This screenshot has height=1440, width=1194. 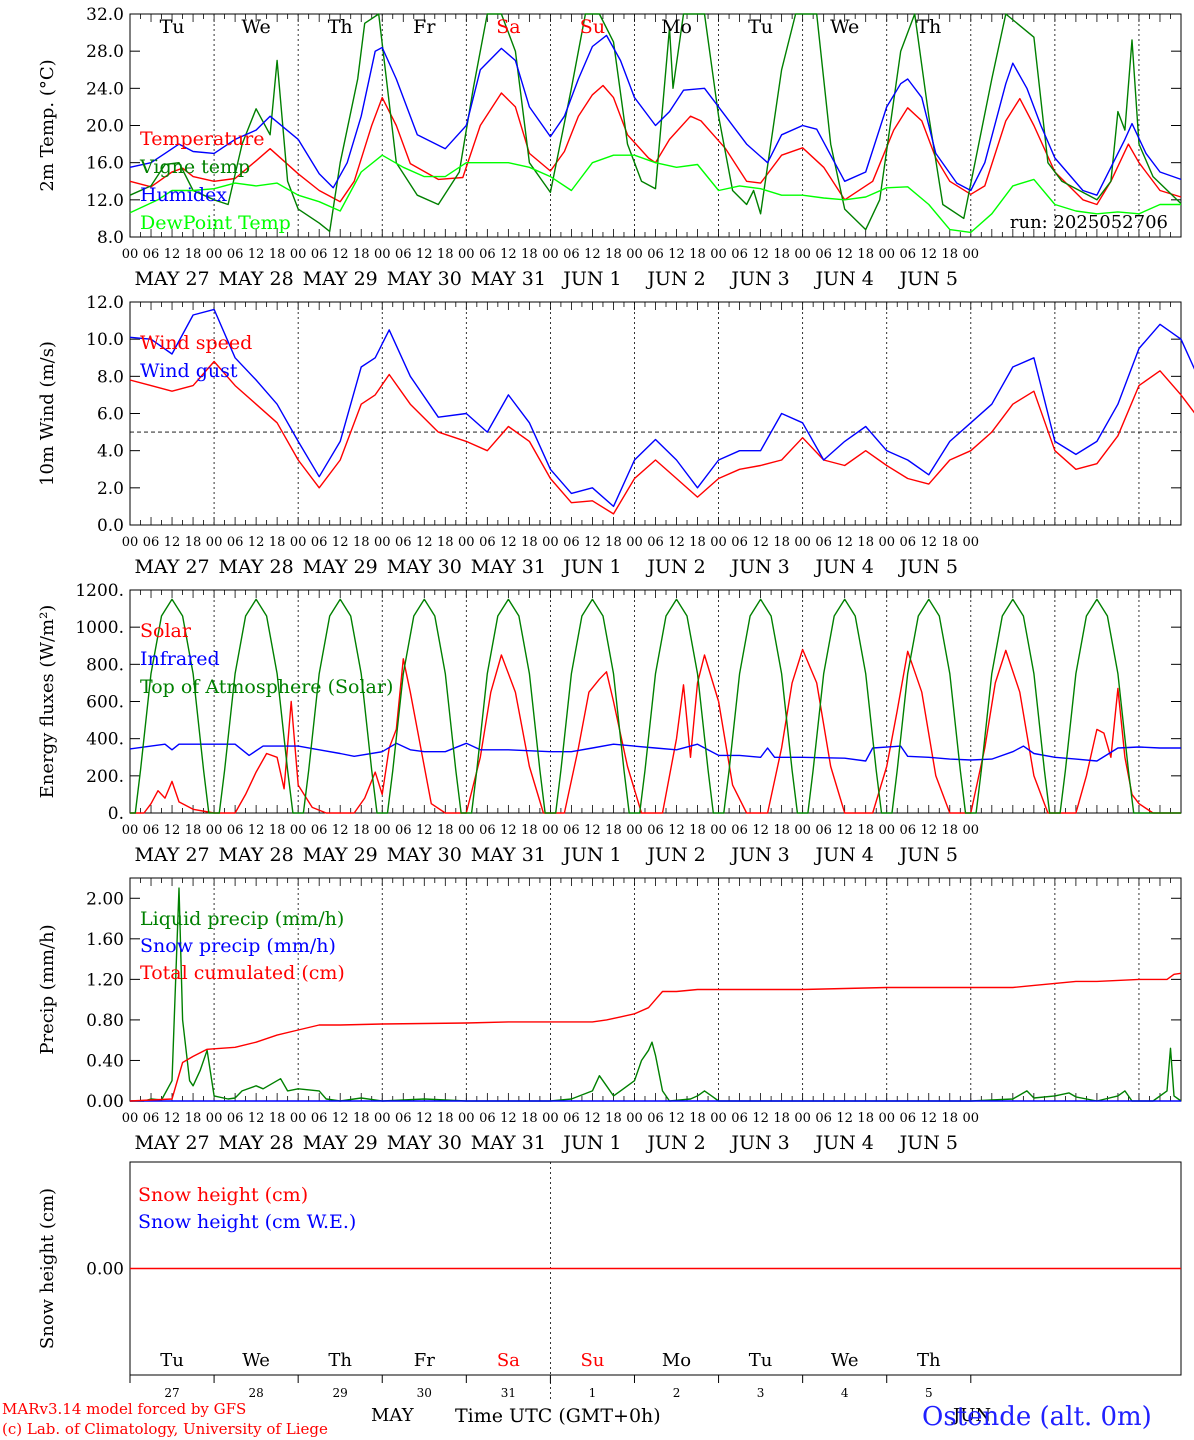 What do you see at coordinates (843, 567) in the screenshot?
I see `wind-date-label: JUN 4` at bounding box center [843, 567].